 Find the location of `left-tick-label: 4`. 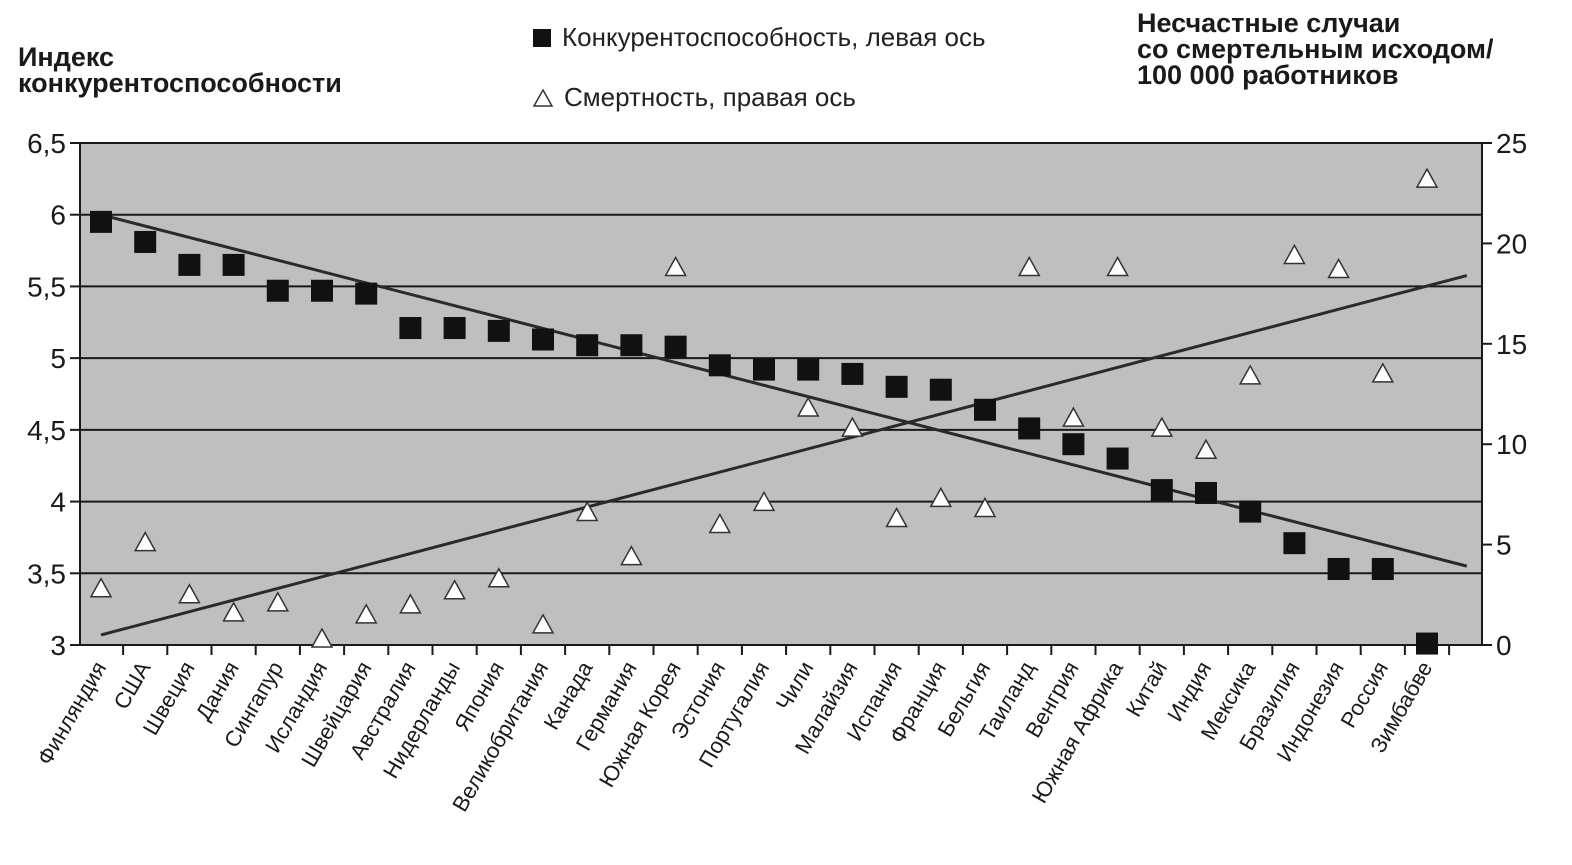

left-tick-label: 4 is located at coordinates (58, 502).